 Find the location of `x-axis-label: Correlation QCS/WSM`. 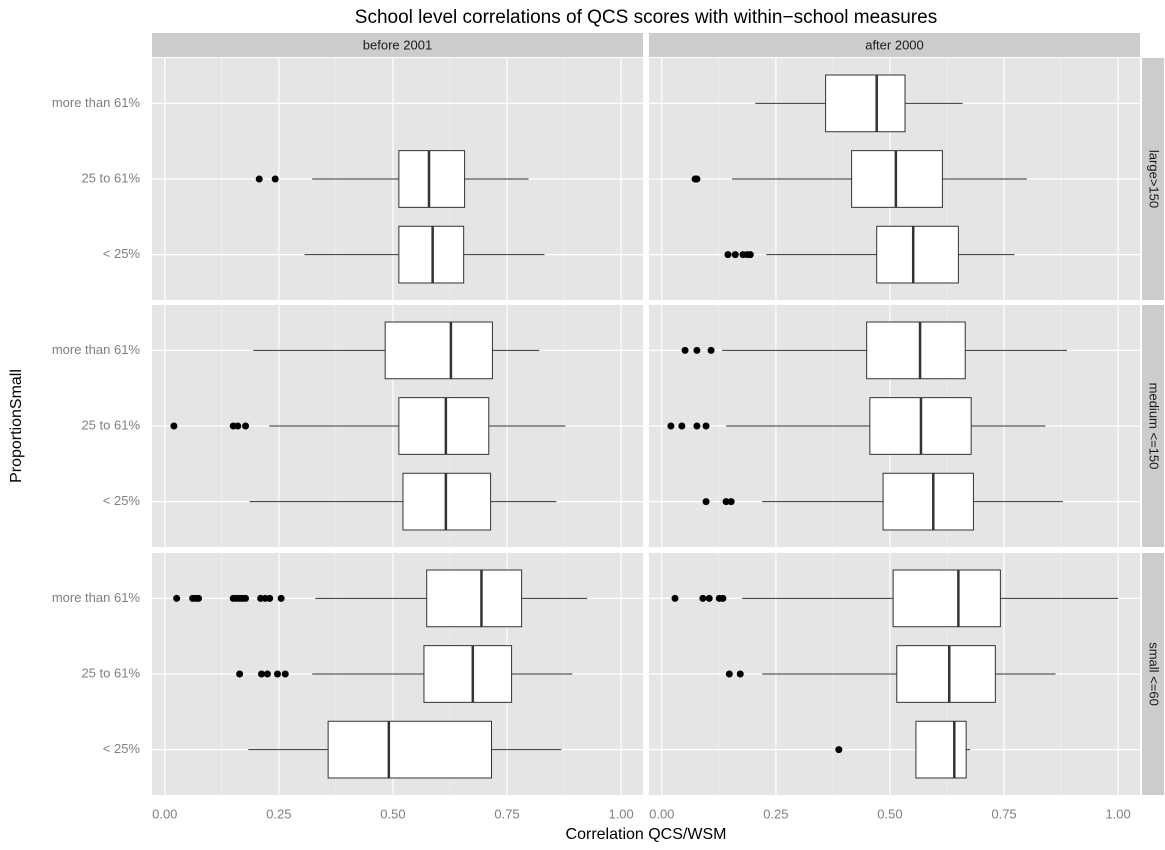

x-axis-label: Correlation QCS/WSM is located at coordinates (646, 834).